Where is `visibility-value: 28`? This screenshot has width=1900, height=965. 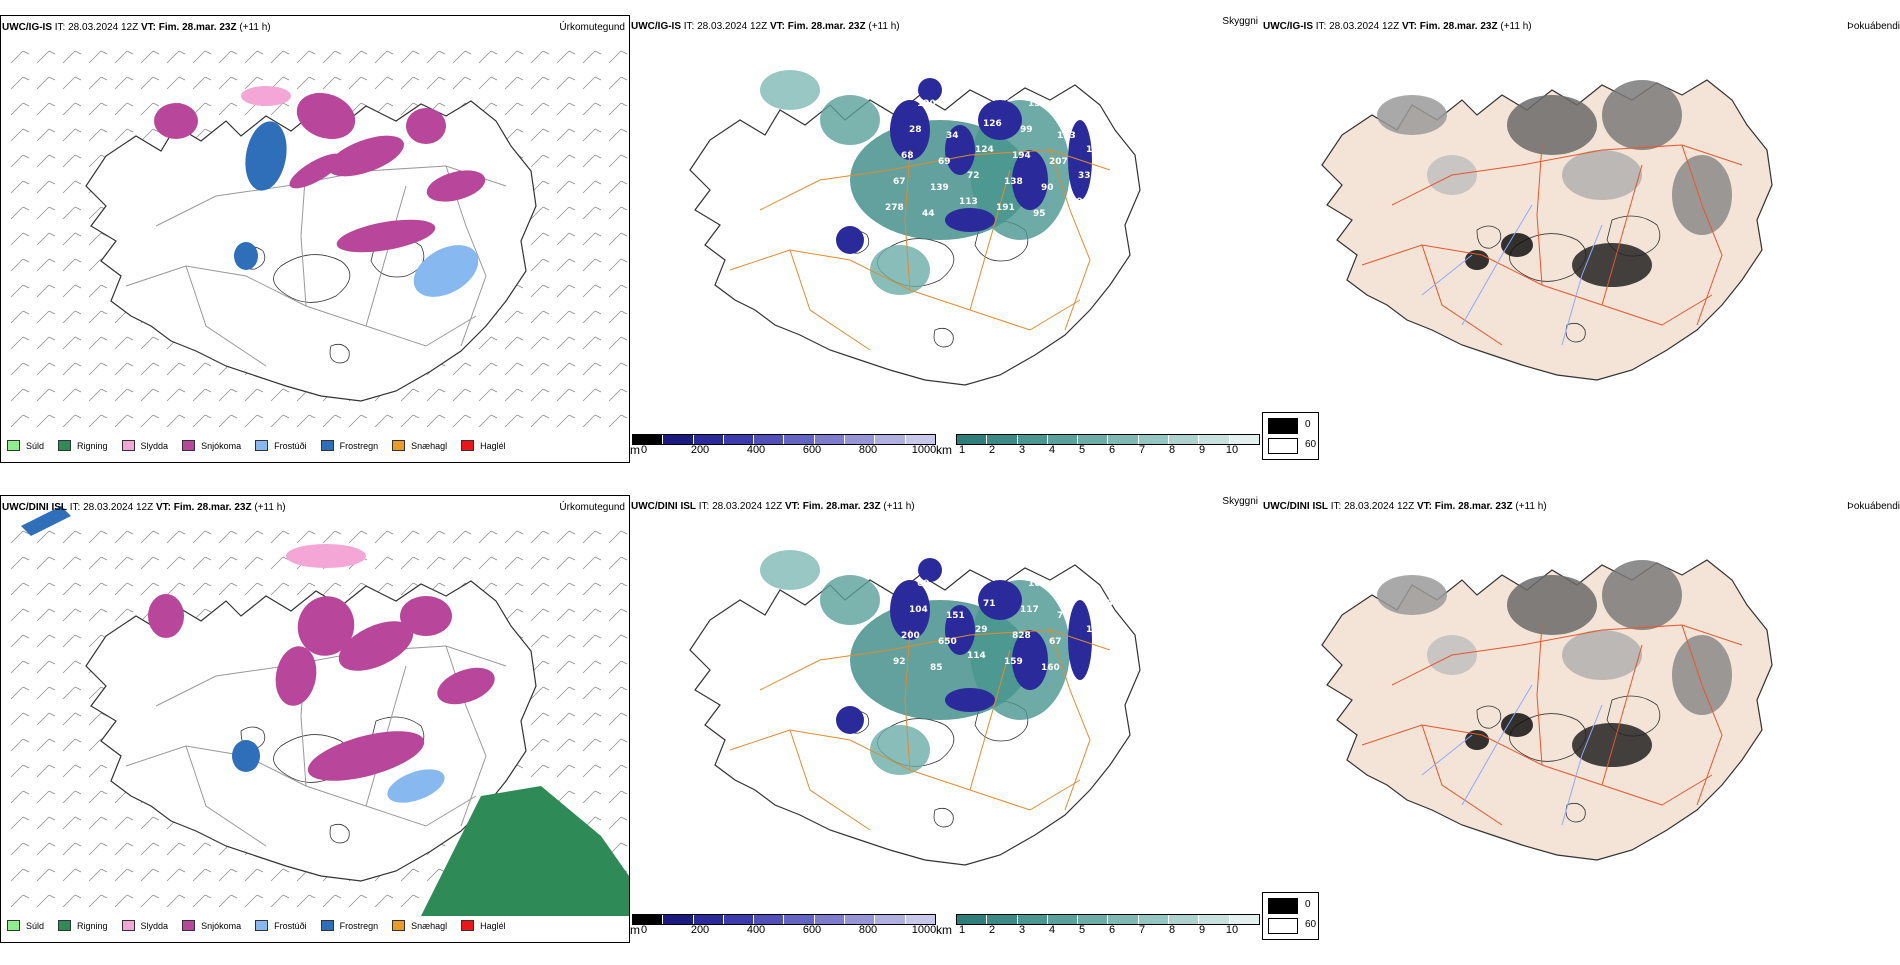
visibility-value: 28 is located at coordinates (915, 130).